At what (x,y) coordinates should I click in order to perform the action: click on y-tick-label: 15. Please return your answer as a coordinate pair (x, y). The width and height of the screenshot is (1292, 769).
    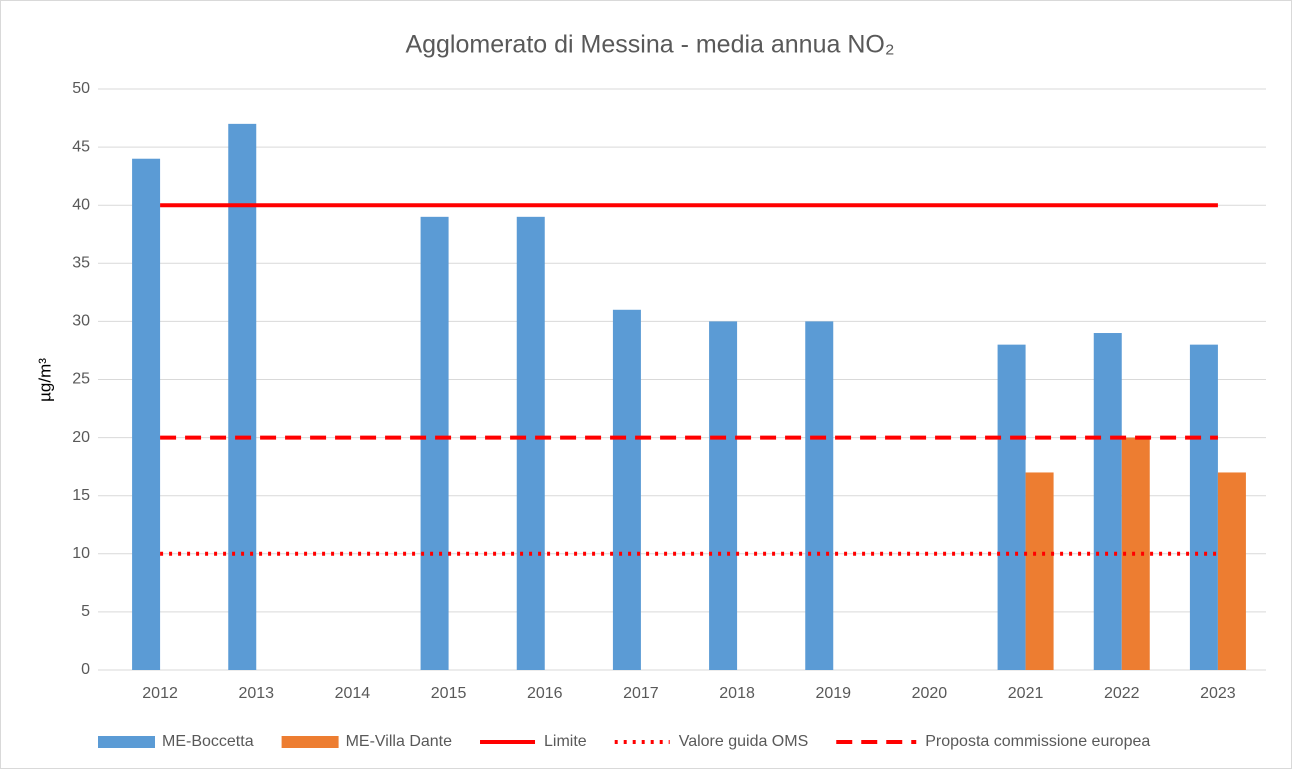
    Looking at the image, I should click on (81, 495).